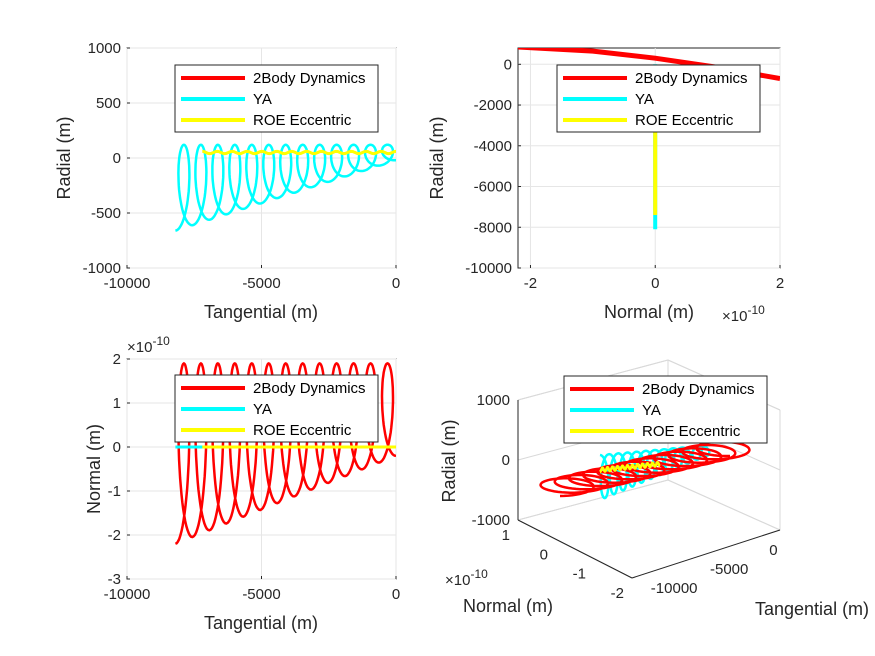  What do you see at coordinates (396, 594) in the screenshot?
I see `tick-label-x-bl: 0` at bounding box center [396, 594].